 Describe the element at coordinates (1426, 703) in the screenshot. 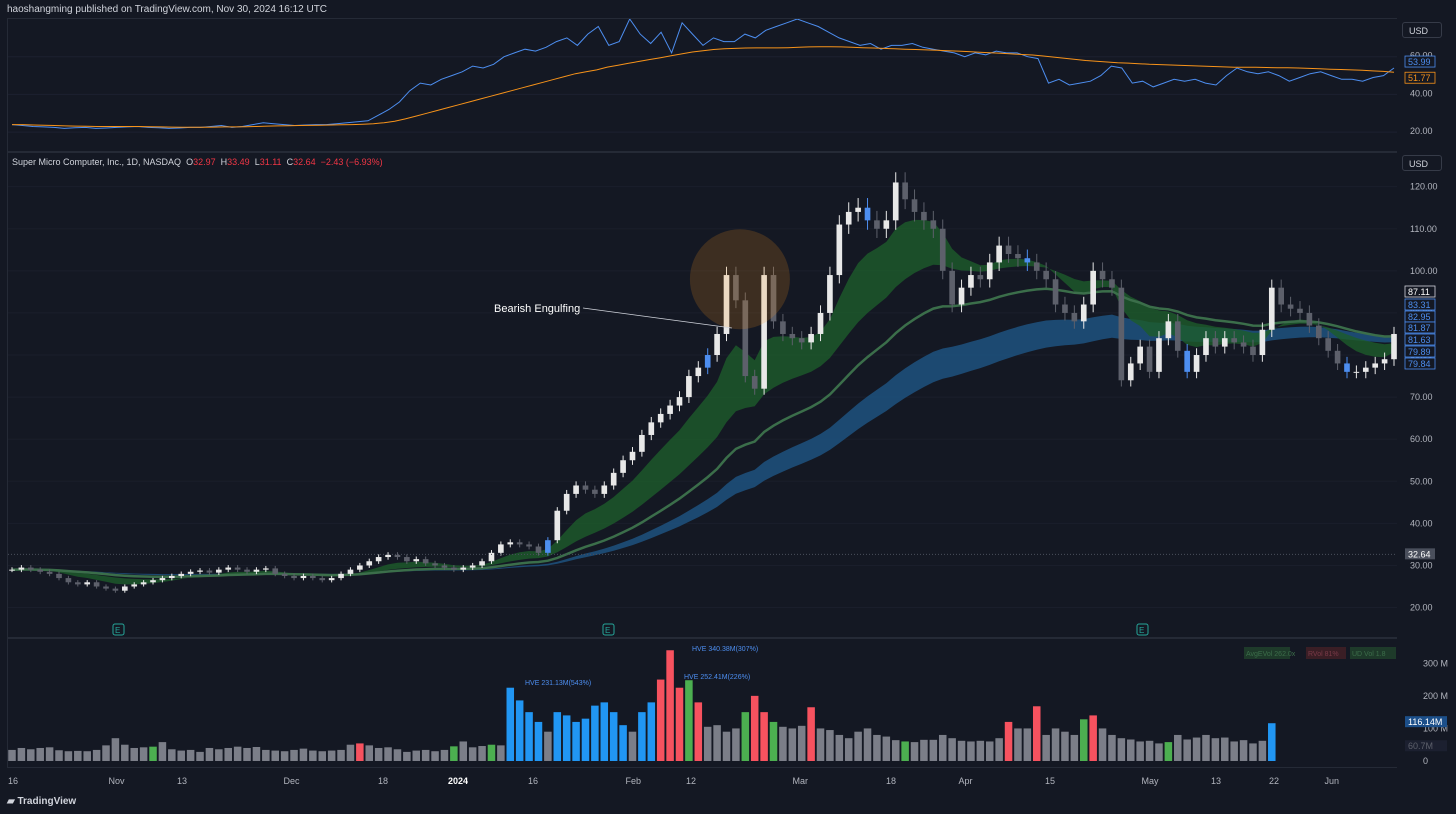

I see `volume-scale: 300 M 200 M 100 M 0 116.14M 60.7M` at that location.